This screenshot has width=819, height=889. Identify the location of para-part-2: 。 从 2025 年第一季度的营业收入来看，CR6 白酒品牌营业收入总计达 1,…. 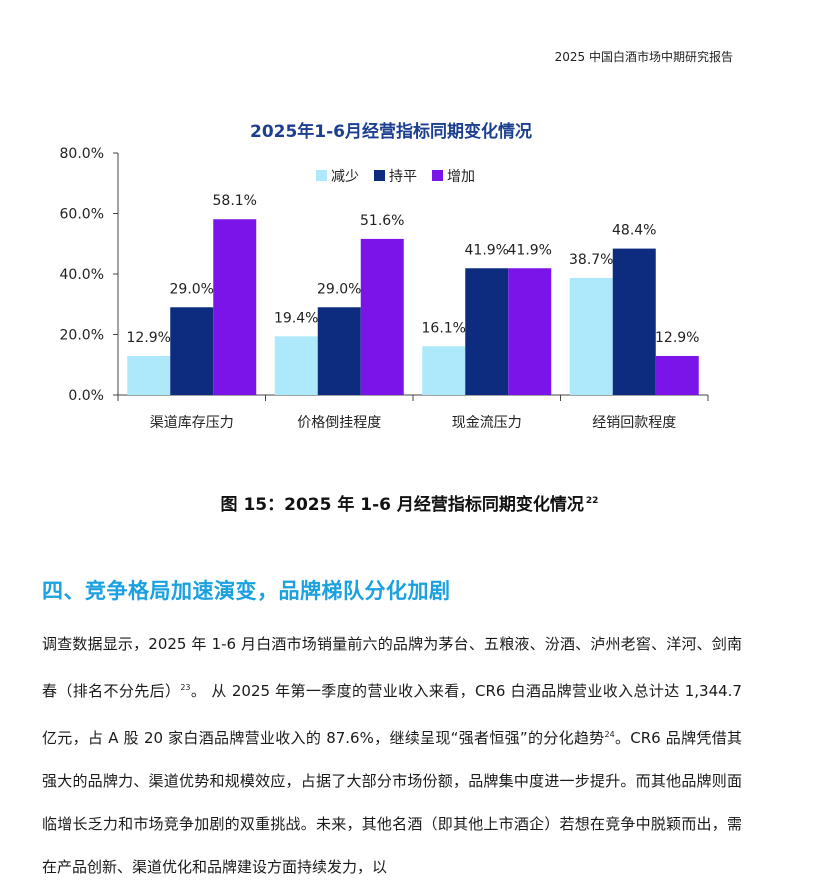
(392, 714).